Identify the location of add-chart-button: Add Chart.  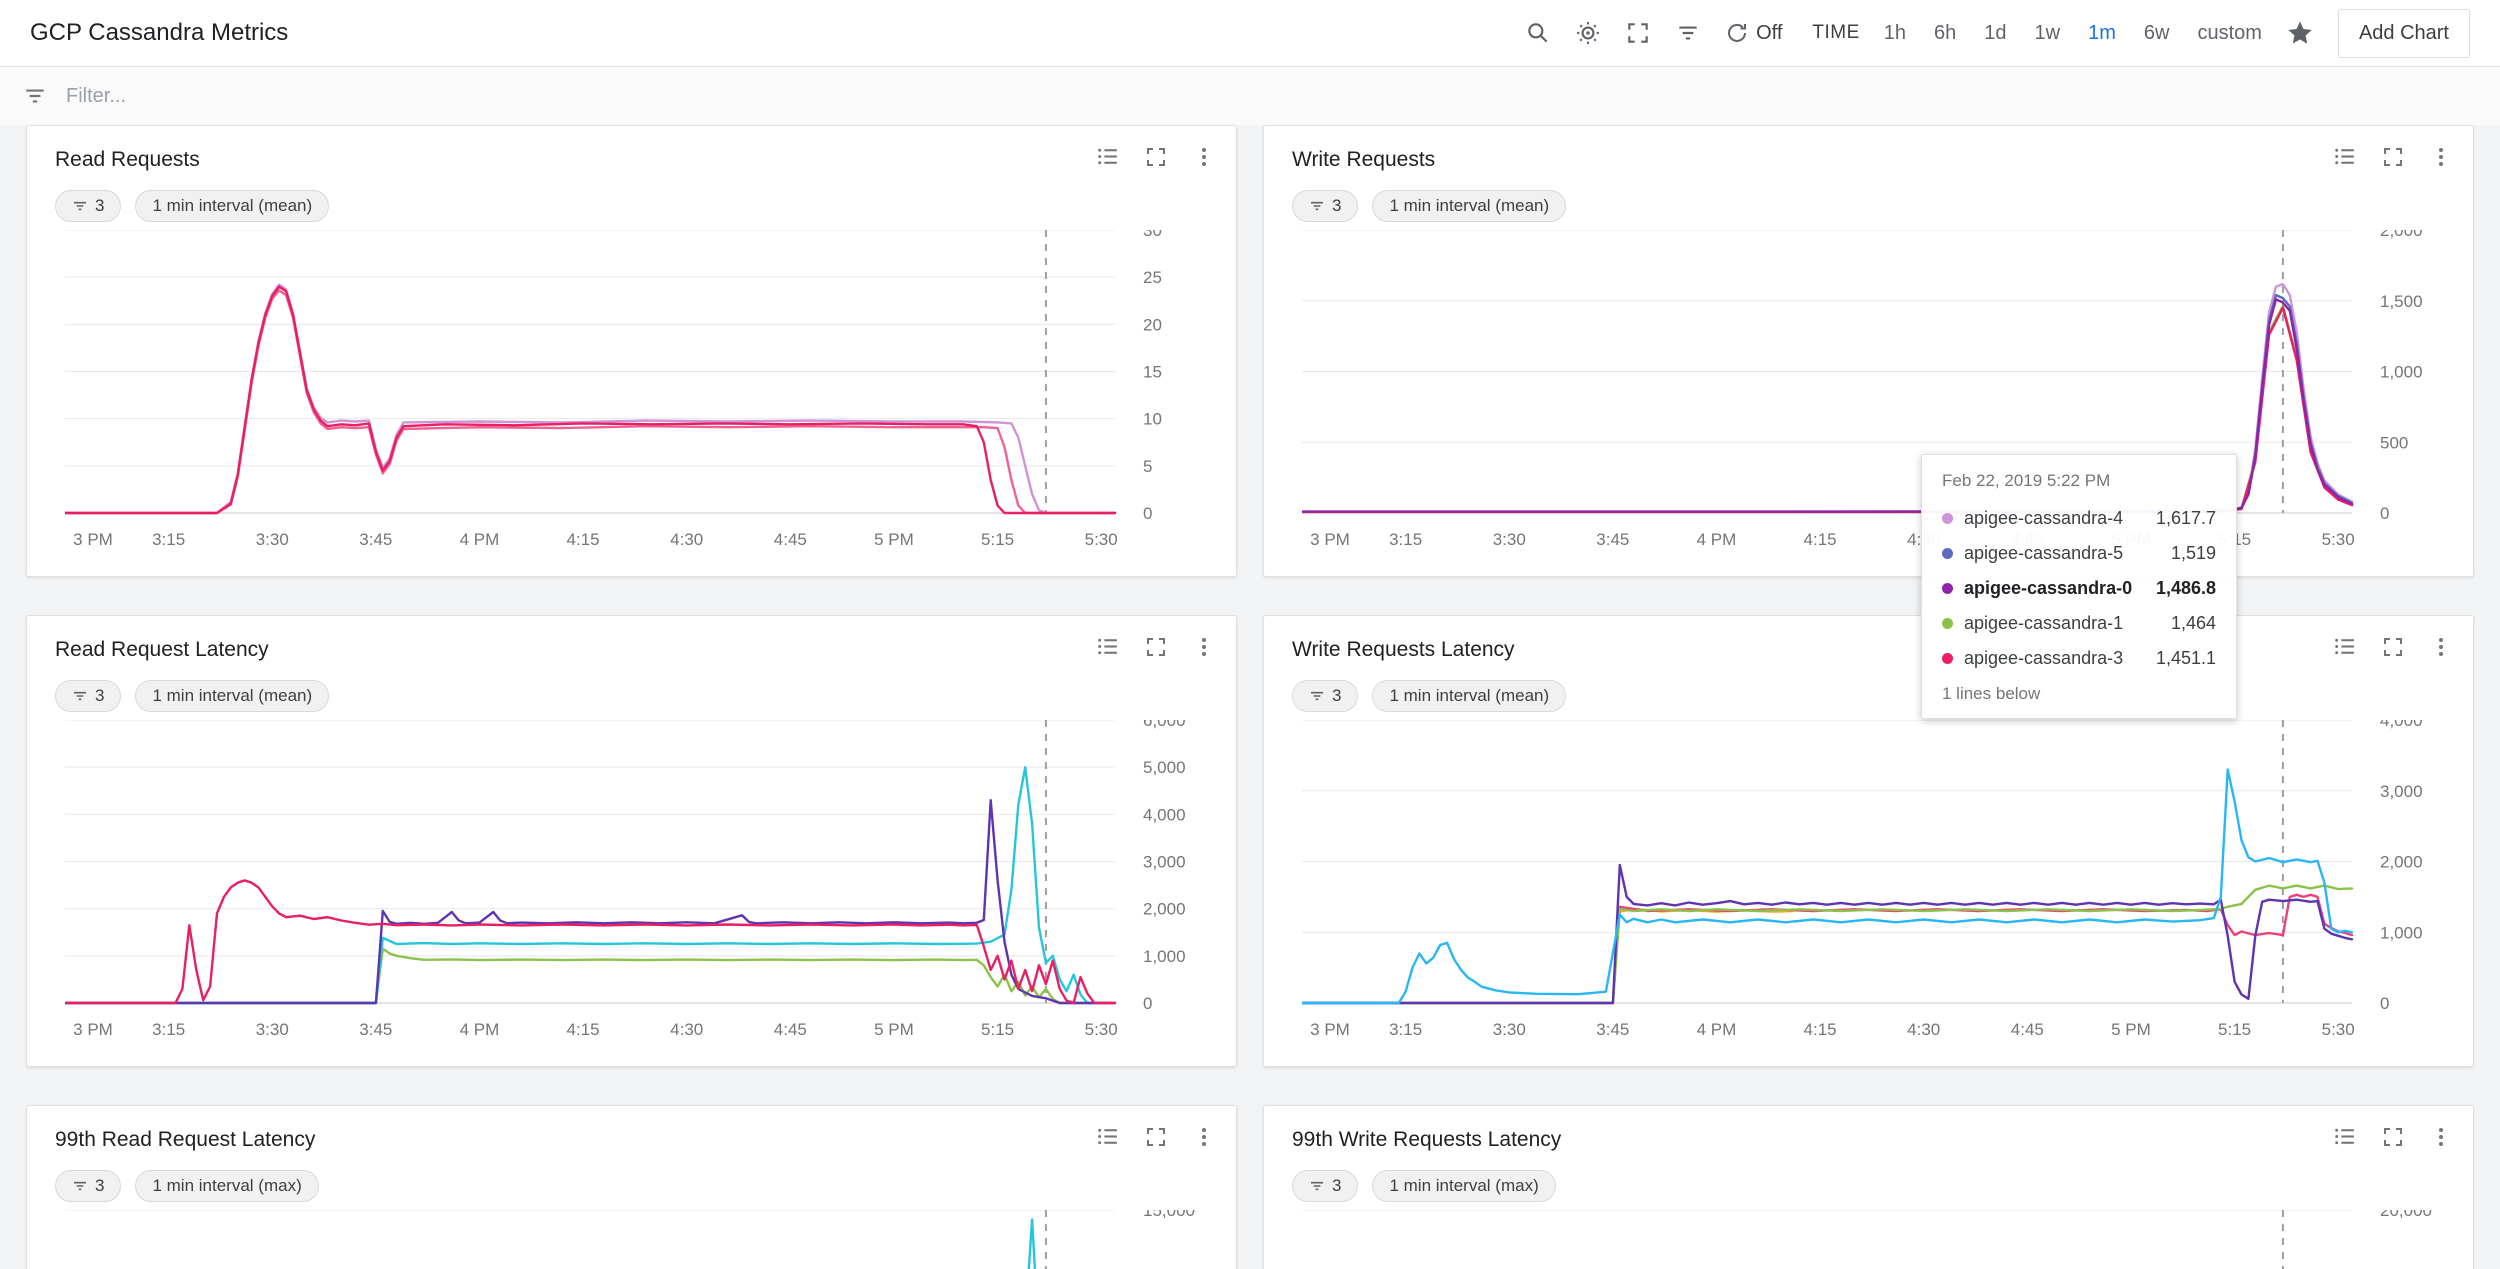
(2403, 33).